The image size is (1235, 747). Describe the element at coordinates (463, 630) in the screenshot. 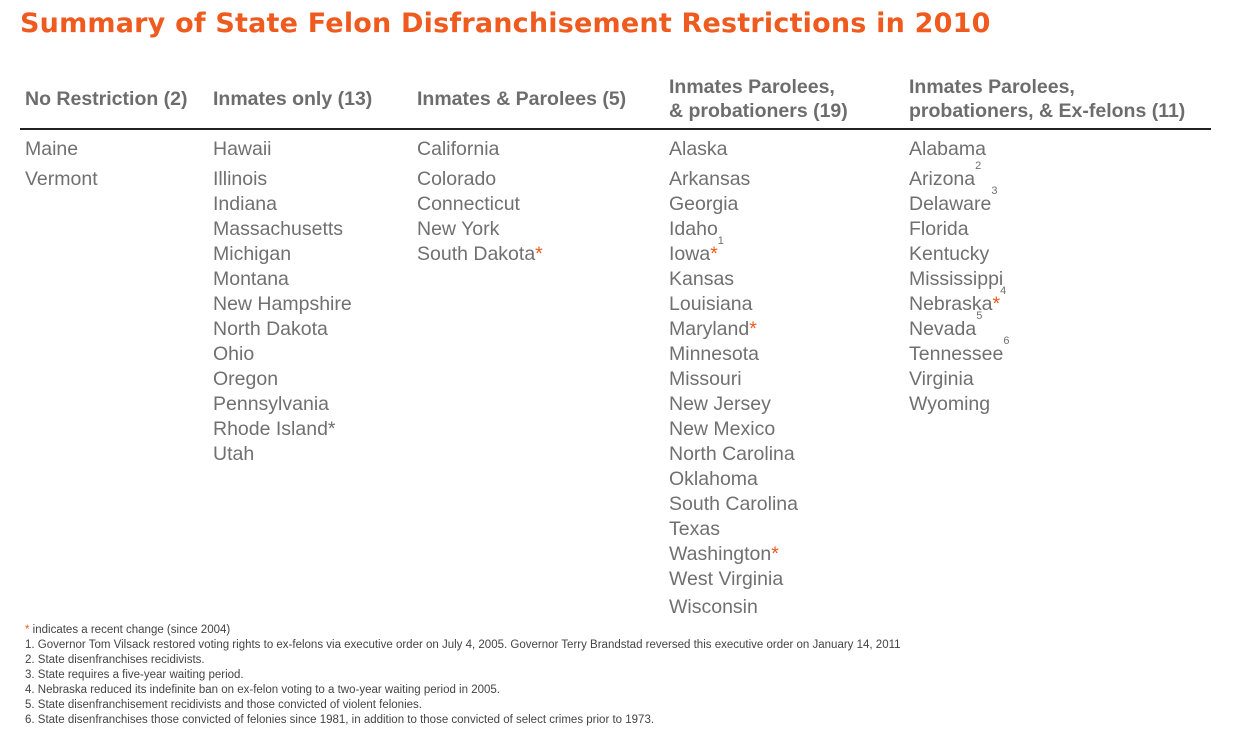

I see `legend-note: * indicates a recent change (since 2004)` at that location.